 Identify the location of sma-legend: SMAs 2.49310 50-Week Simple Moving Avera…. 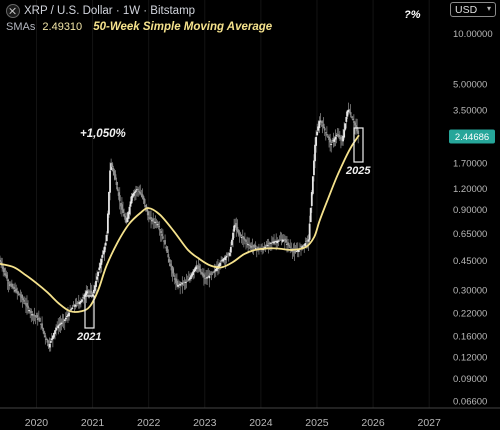
(139, 27).